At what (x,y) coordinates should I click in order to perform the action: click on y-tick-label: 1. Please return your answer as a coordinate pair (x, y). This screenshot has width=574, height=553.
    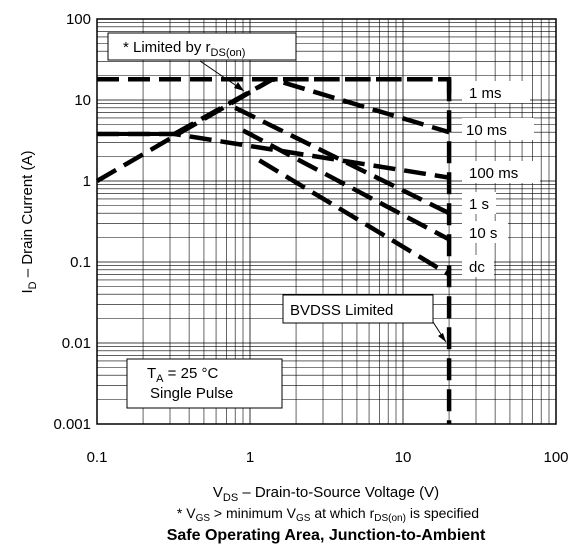
    Looking at the image, I should click on (87, 181).